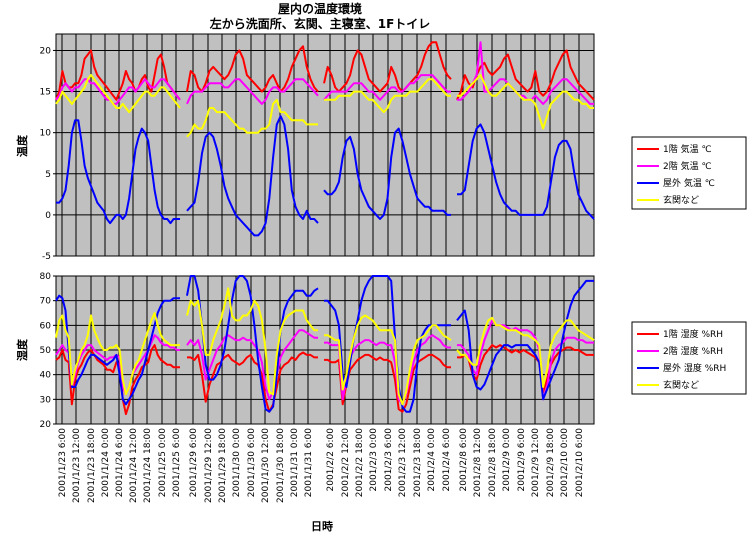 The height and width of the screenshot is (539, 754). What do you see at coordinates (464, 460) in the screenshot?
I see `x-tick-label: 2001/2/8 6:00` at bounding box center [464, 460].